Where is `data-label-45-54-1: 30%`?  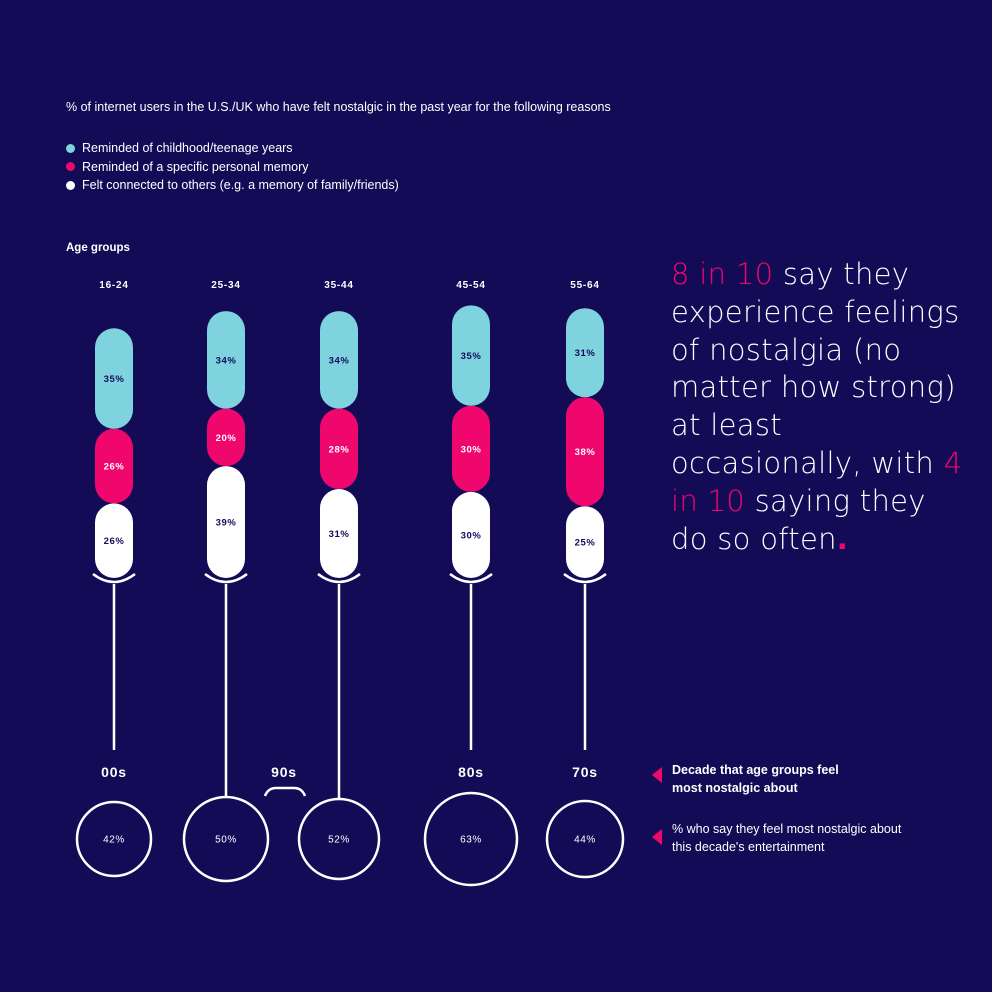
data-label-45-54-1: 30% is located at coordinates (471, 449).